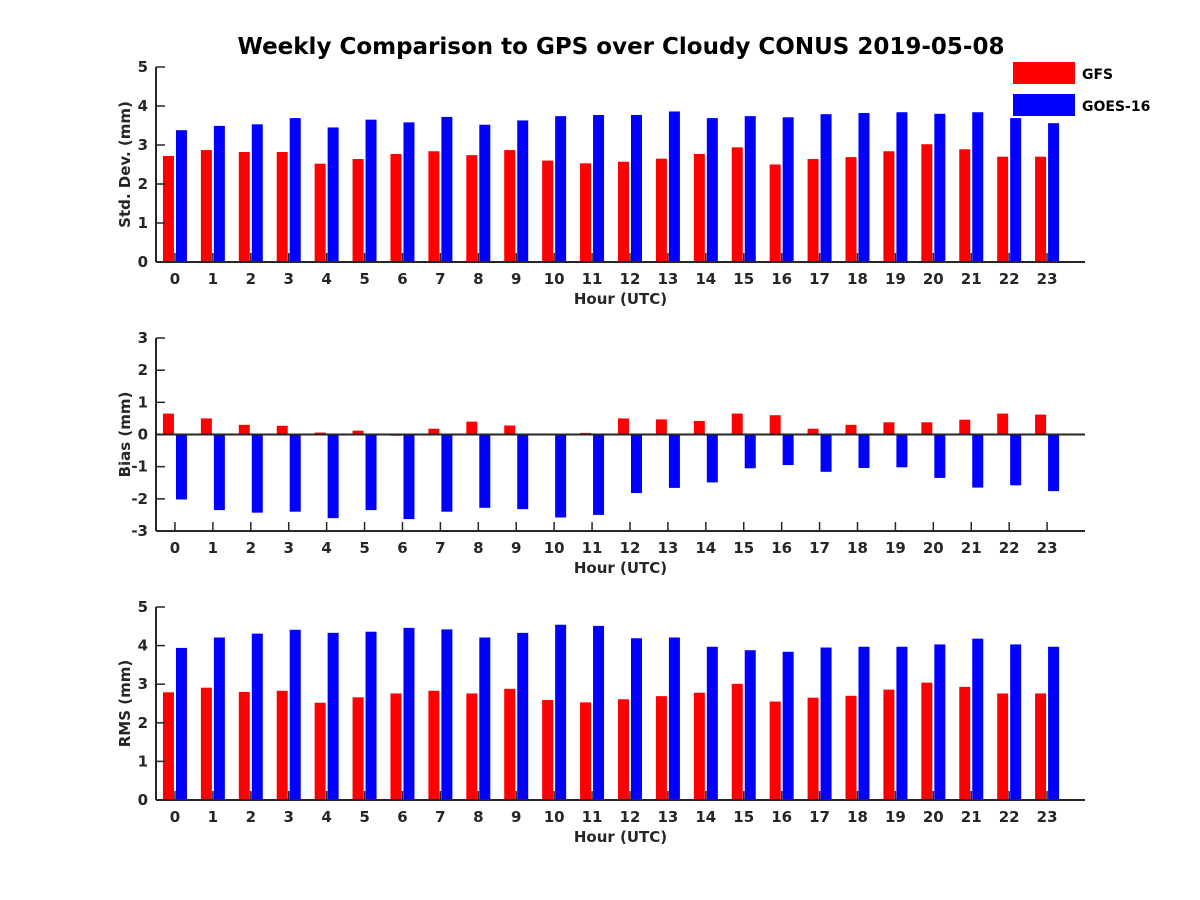 This screenshot has width=1200, height=900. What do you see at coordinates (143, 684) in the screenshot?
I see `rms-y-tick-label: 3` at bounding box center [143, 684].